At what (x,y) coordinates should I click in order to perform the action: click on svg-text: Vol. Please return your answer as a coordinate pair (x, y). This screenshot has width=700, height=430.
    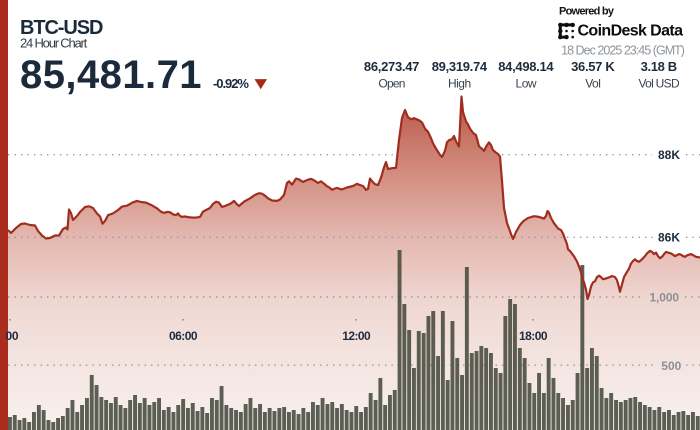
    Looking at the image, I should click on (592, 84).